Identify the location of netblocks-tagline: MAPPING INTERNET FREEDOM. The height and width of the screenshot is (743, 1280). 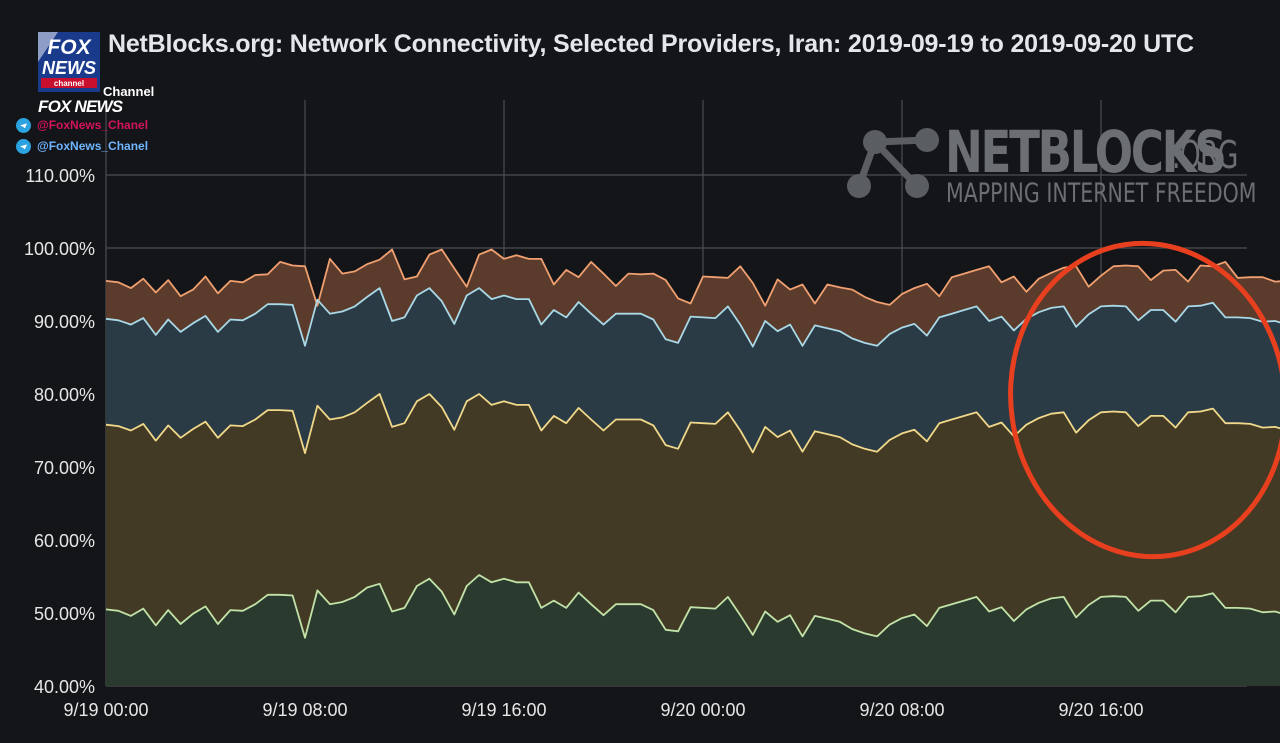
(1101, 193).